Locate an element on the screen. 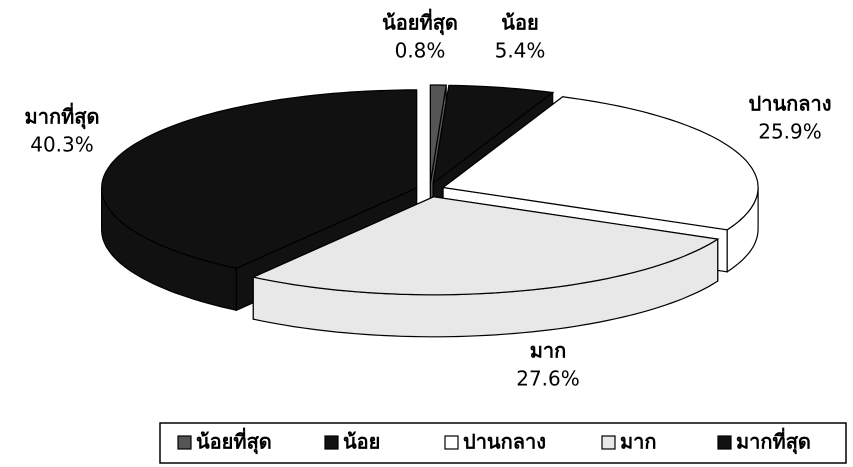  value-label: 25.9% is located at coordinates (790, 132).